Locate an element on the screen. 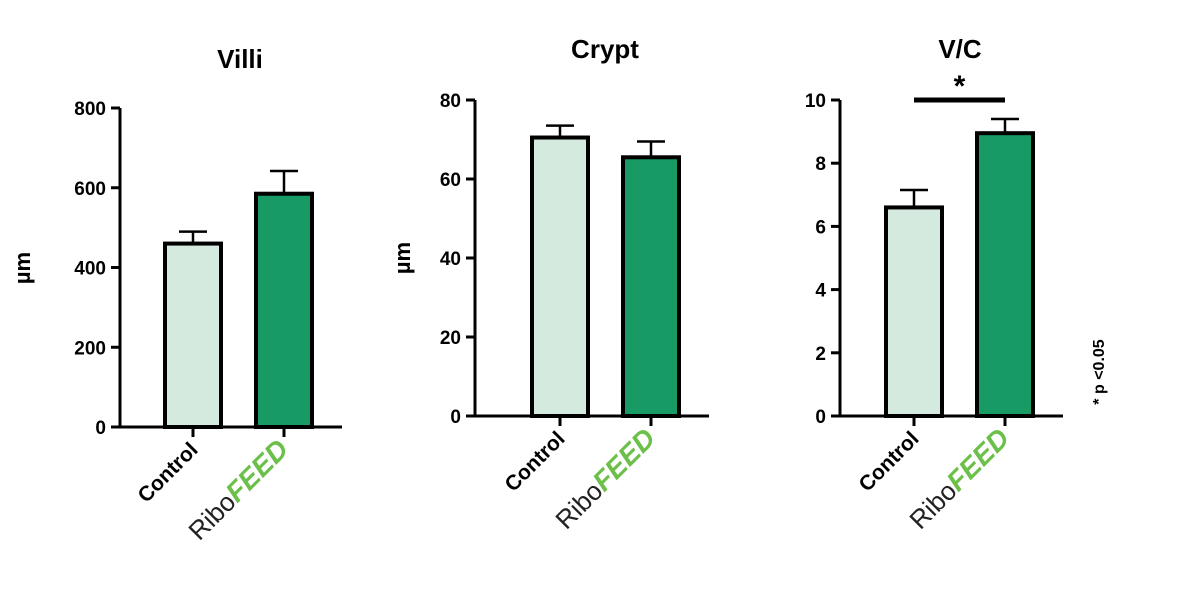 Image resolution: width=1202 pixels, height=591 pixels. y-tick-label: 20 is located at coordinates (450, 338).